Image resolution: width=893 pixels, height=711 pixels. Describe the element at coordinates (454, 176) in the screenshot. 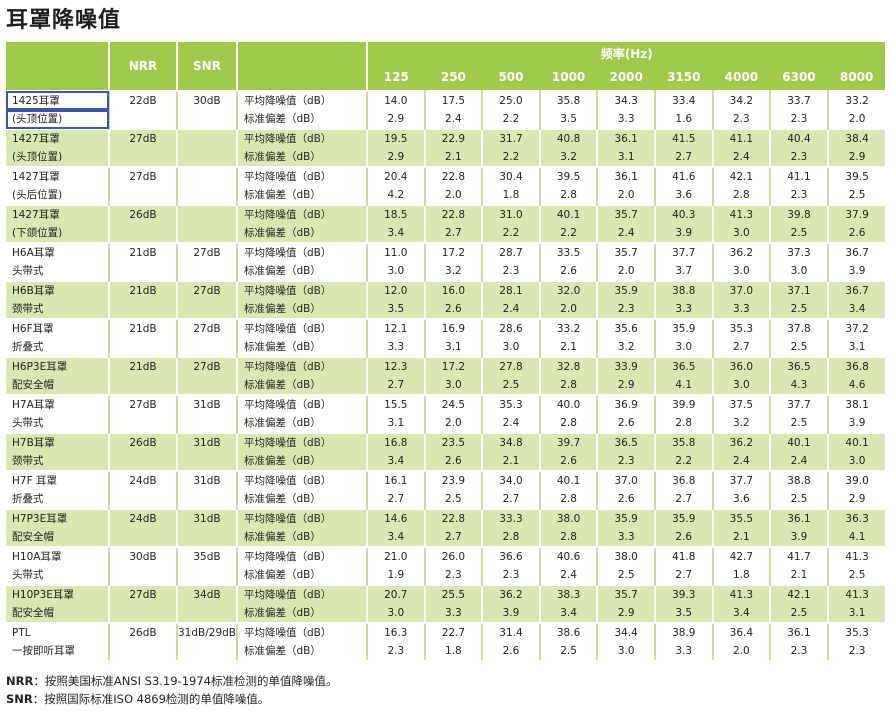

I see `mean-attenuation-value: 22.8` at that location.